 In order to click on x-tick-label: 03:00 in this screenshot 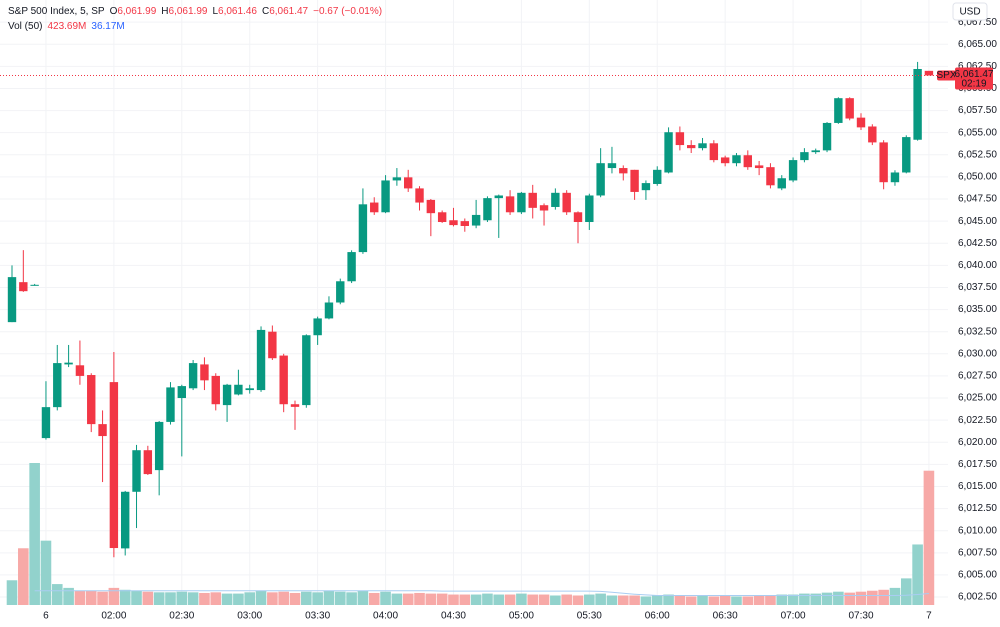, I will do `click(249, 616)`.